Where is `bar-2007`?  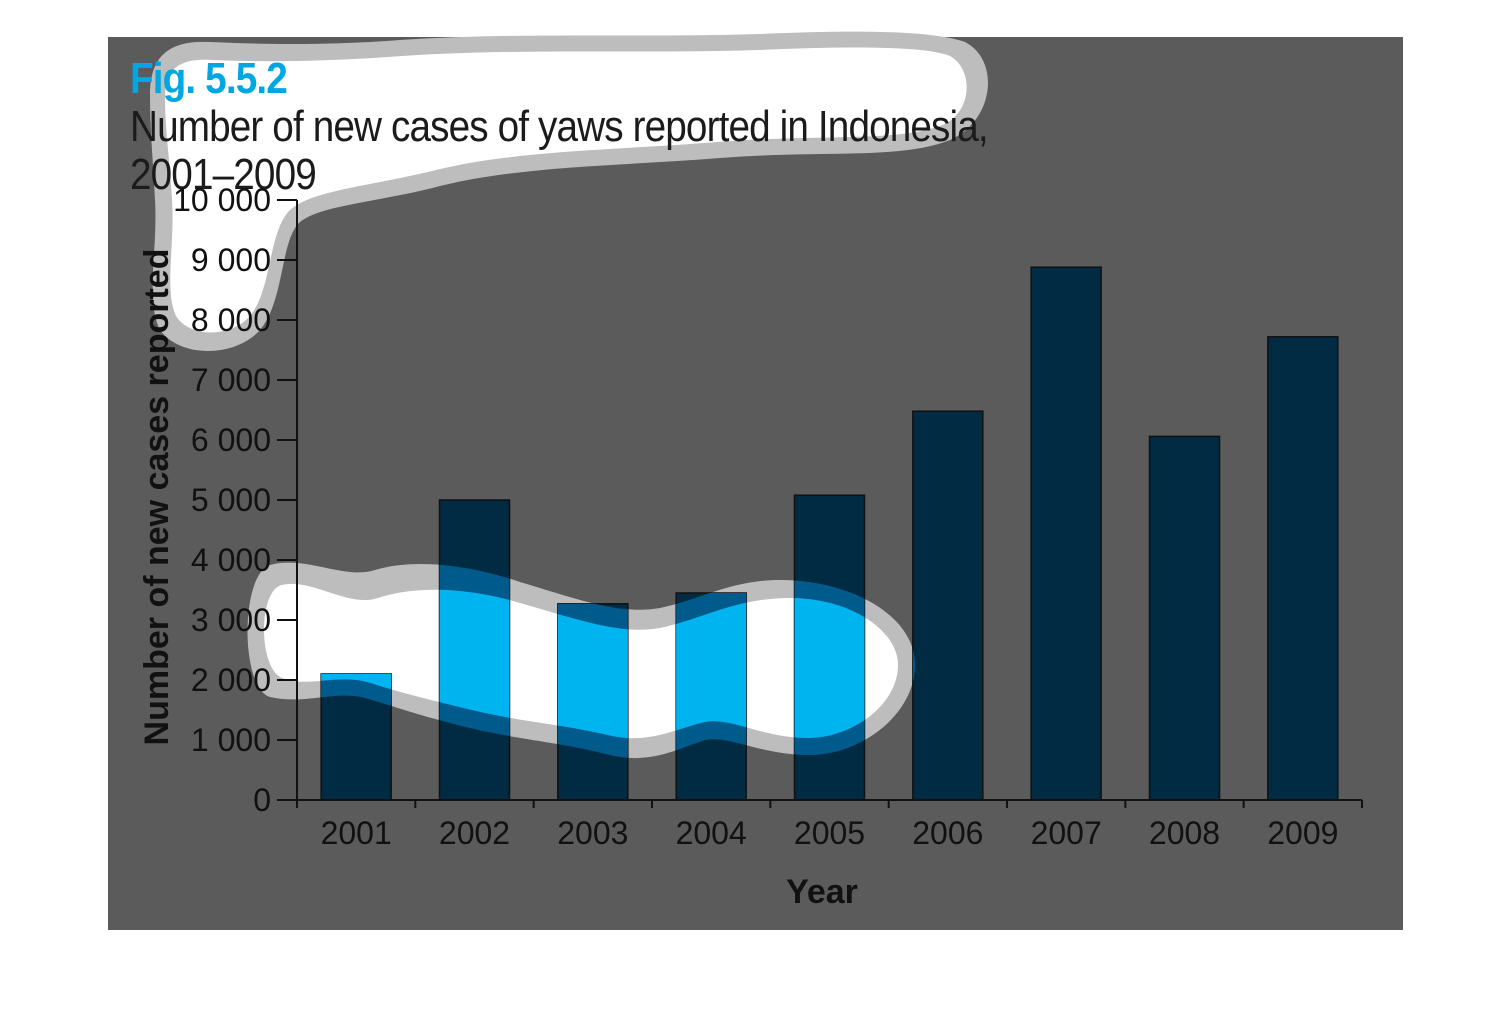
bar-2007 is located at coordinates (1066, 533).